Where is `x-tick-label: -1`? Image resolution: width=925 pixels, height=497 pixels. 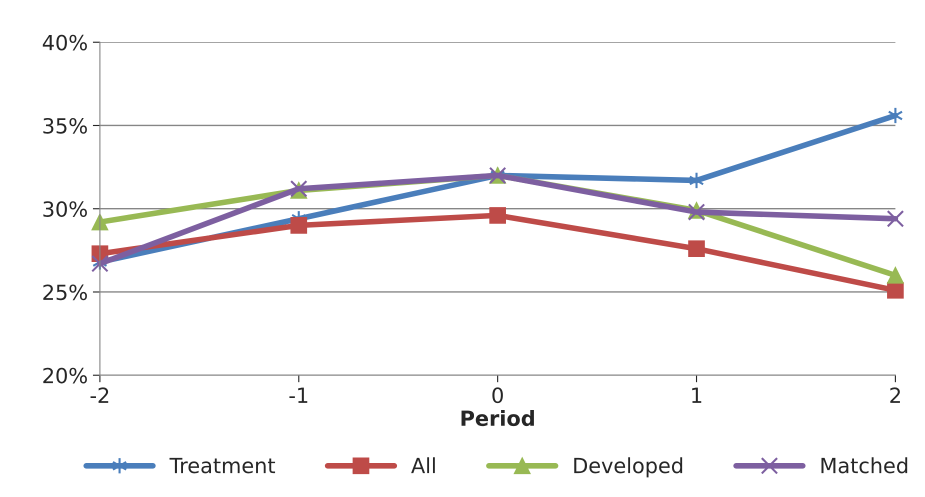 x-tick-label: -1 is located at coordinates (298, 395).